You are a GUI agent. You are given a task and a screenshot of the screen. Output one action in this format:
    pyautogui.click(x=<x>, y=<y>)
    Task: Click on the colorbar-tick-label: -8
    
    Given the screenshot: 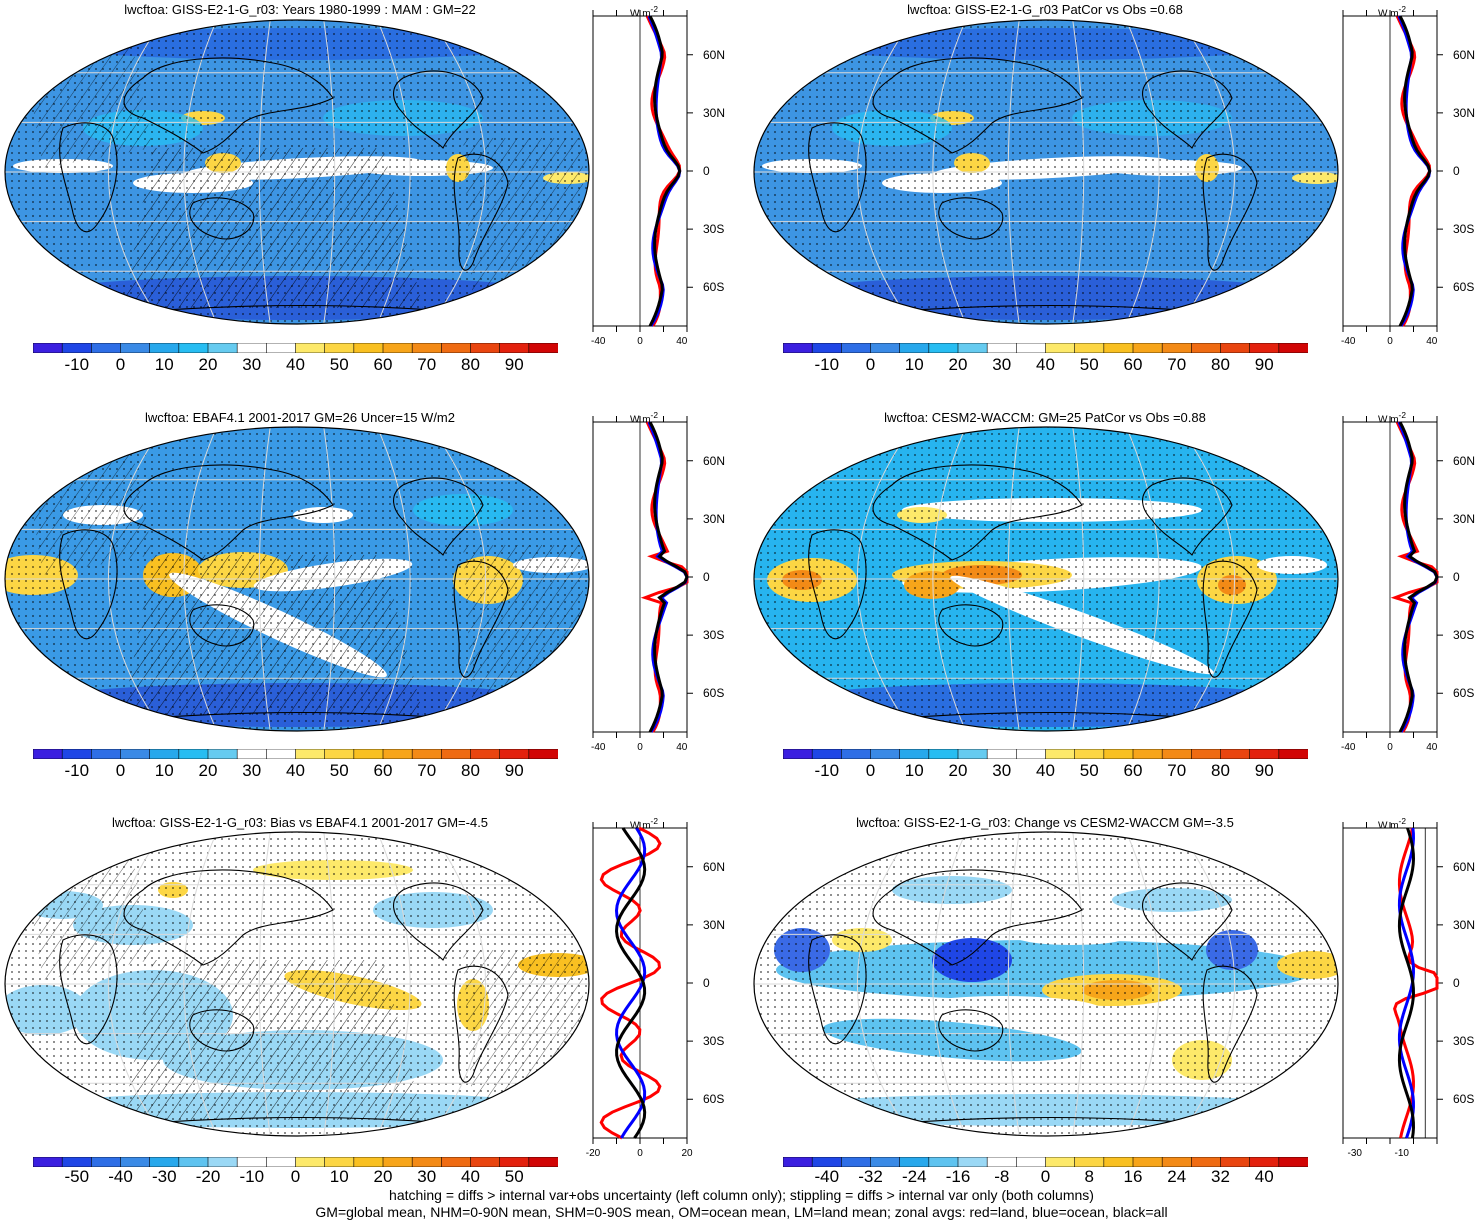 What is the action you would take?
    pyautogui.click(x=1002, y=1176)
    